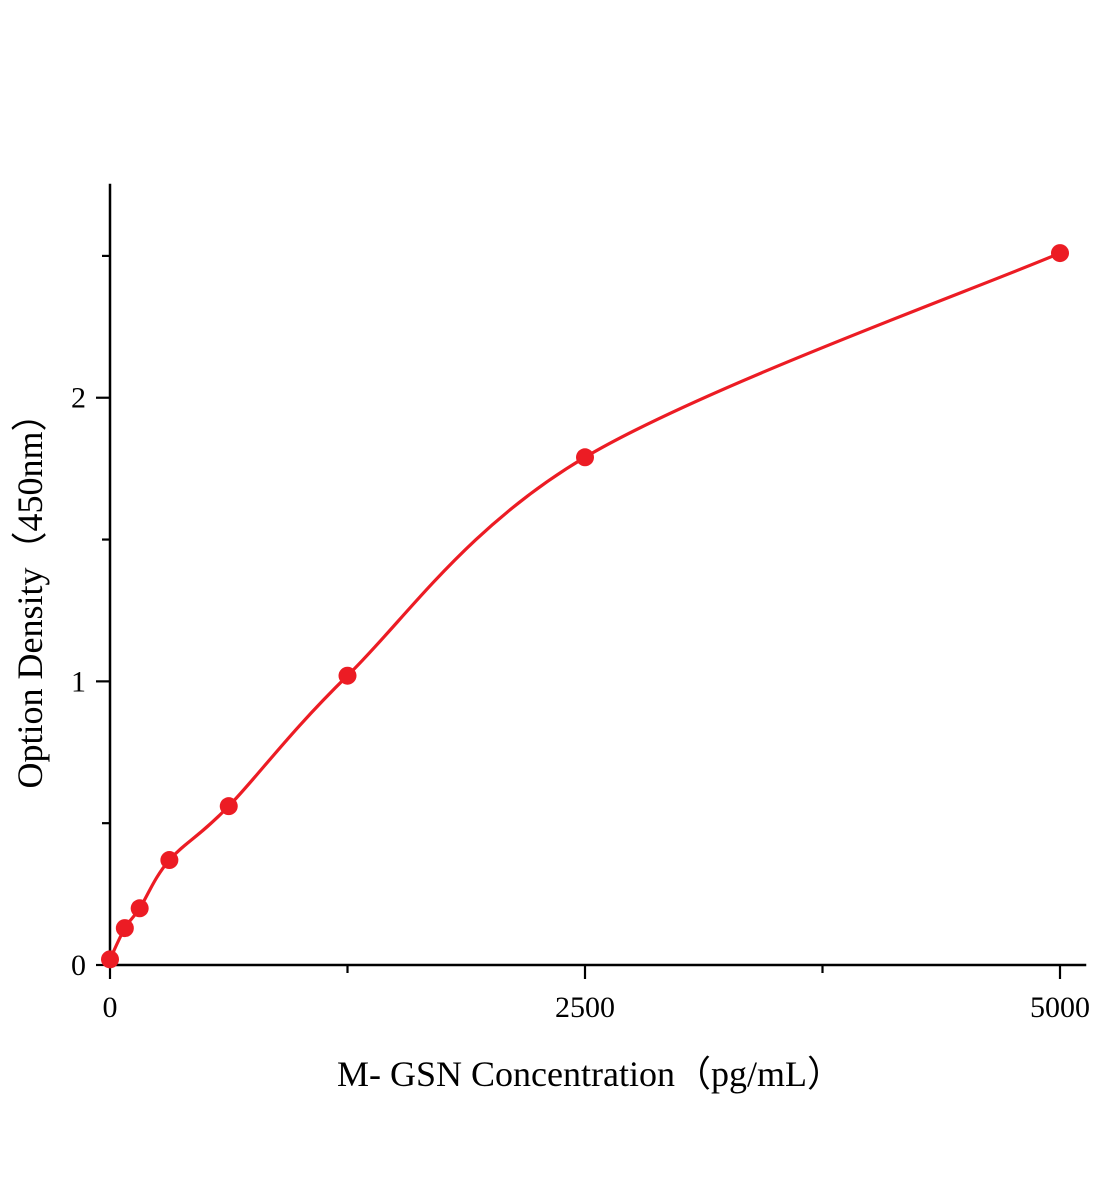  What do you see at coordinates (590, 1074) in the screenshot?
I see `x-axis-label: M- GSN Concentration（pg/mL）` at bounding box center [590, 1074].